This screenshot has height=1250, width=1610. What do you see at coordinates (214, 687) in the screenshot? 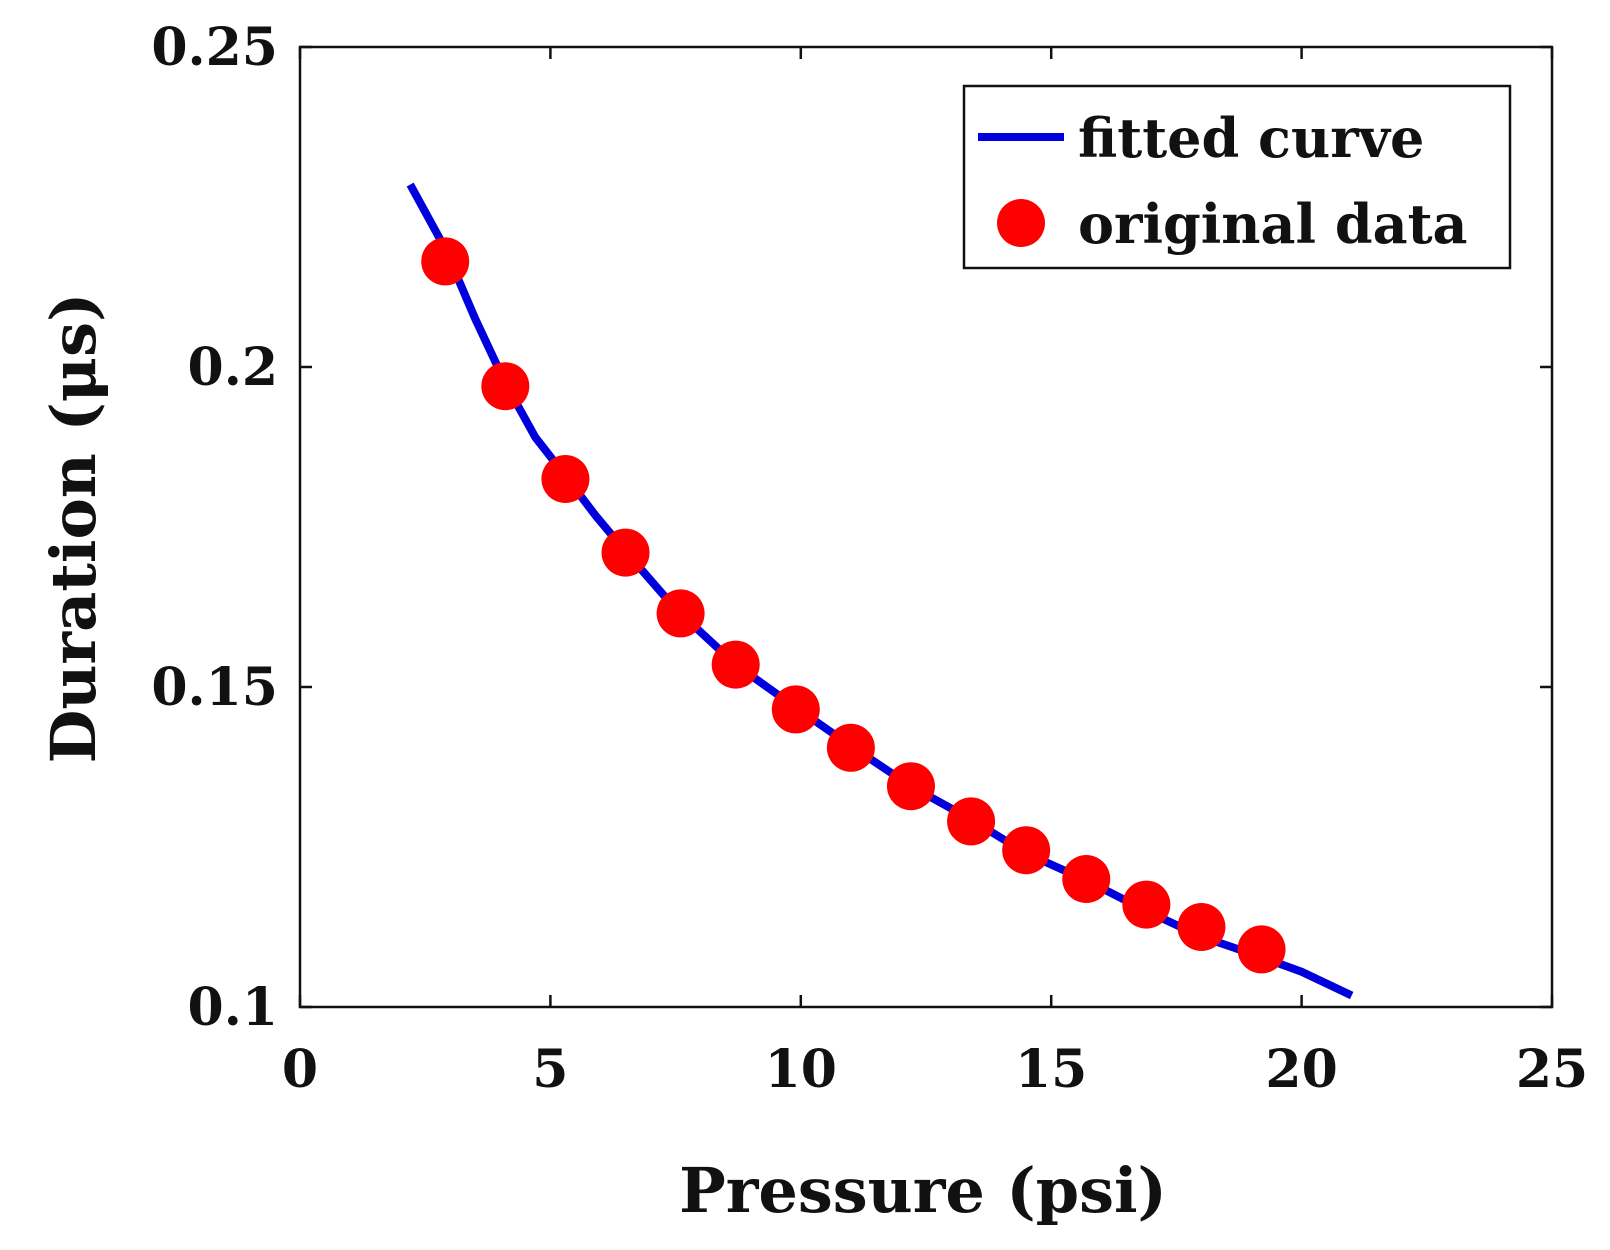
I see `y-tick-label: 0.15` at bounding box center [214, 687].